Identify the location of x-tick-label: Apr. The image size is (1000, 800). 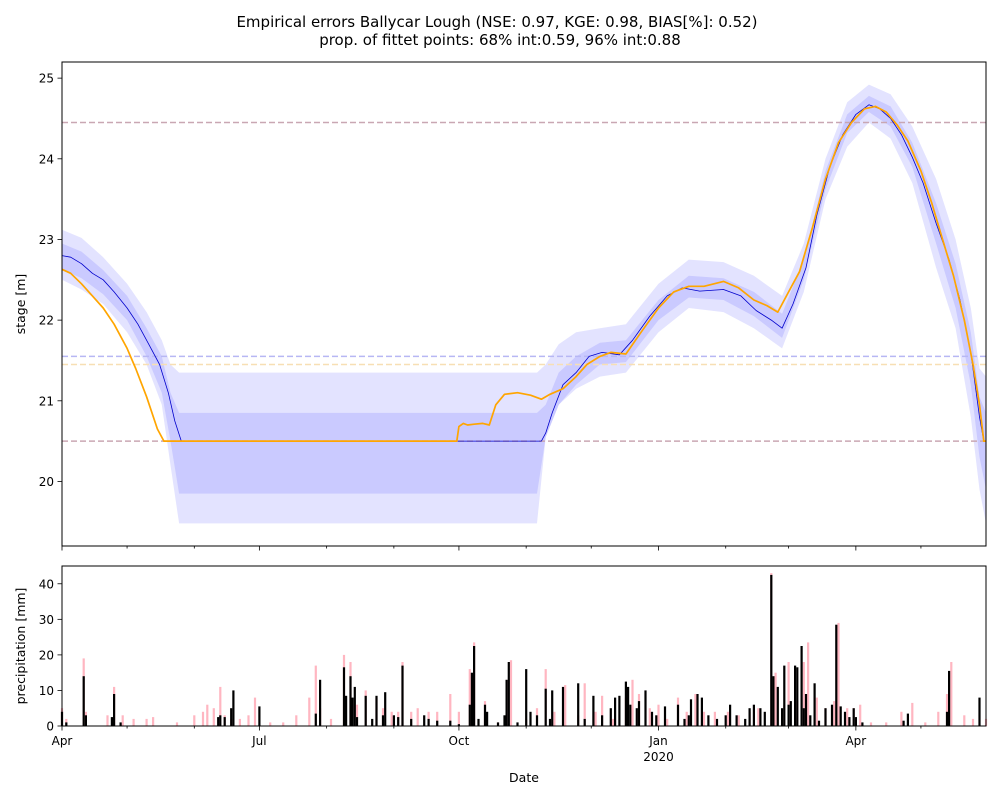
(62, 741).